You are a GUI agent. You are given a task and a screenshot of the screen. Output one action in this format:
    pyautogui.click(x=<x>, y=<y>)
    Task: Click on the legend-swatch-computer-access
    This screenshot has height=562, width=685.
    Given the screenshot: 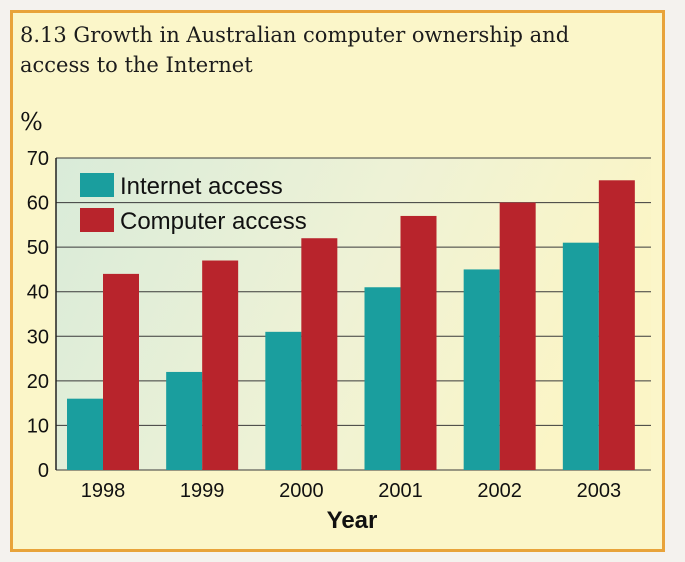 What is the action you would take?
    pyautogui.click(x=97, y=220)
    